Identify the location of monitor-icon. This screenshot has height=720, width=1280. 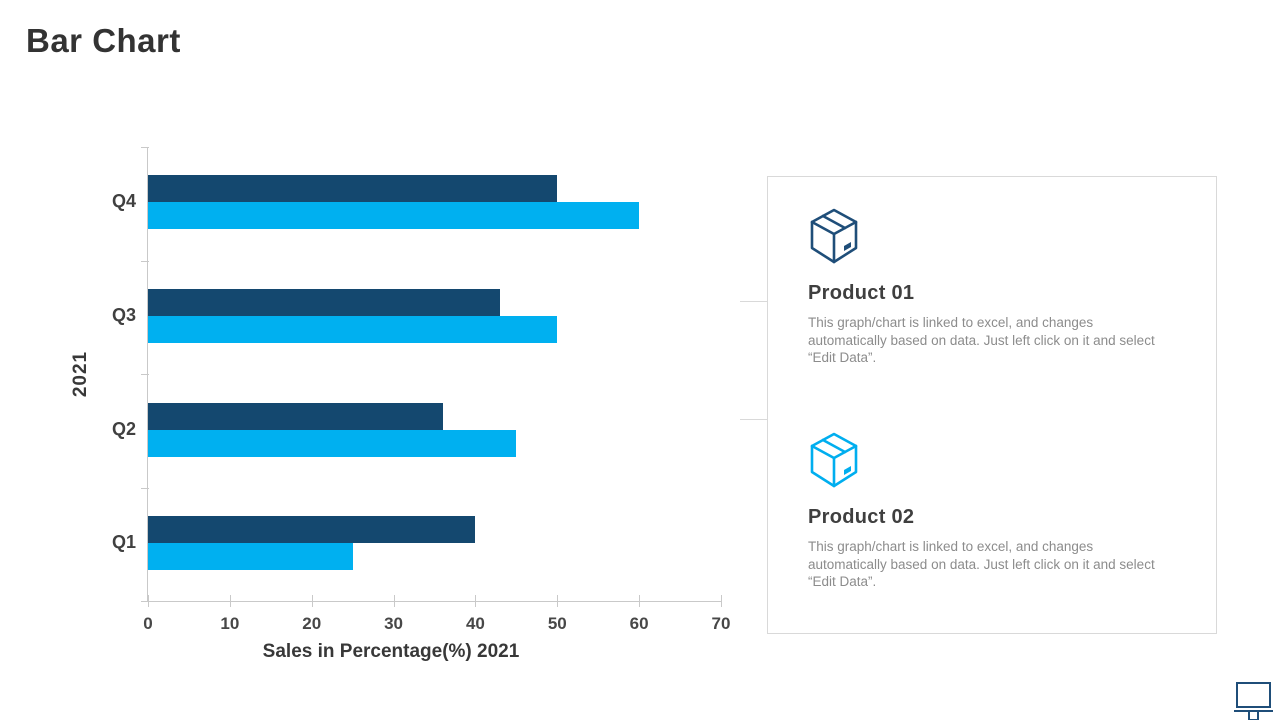
(1253, 699).